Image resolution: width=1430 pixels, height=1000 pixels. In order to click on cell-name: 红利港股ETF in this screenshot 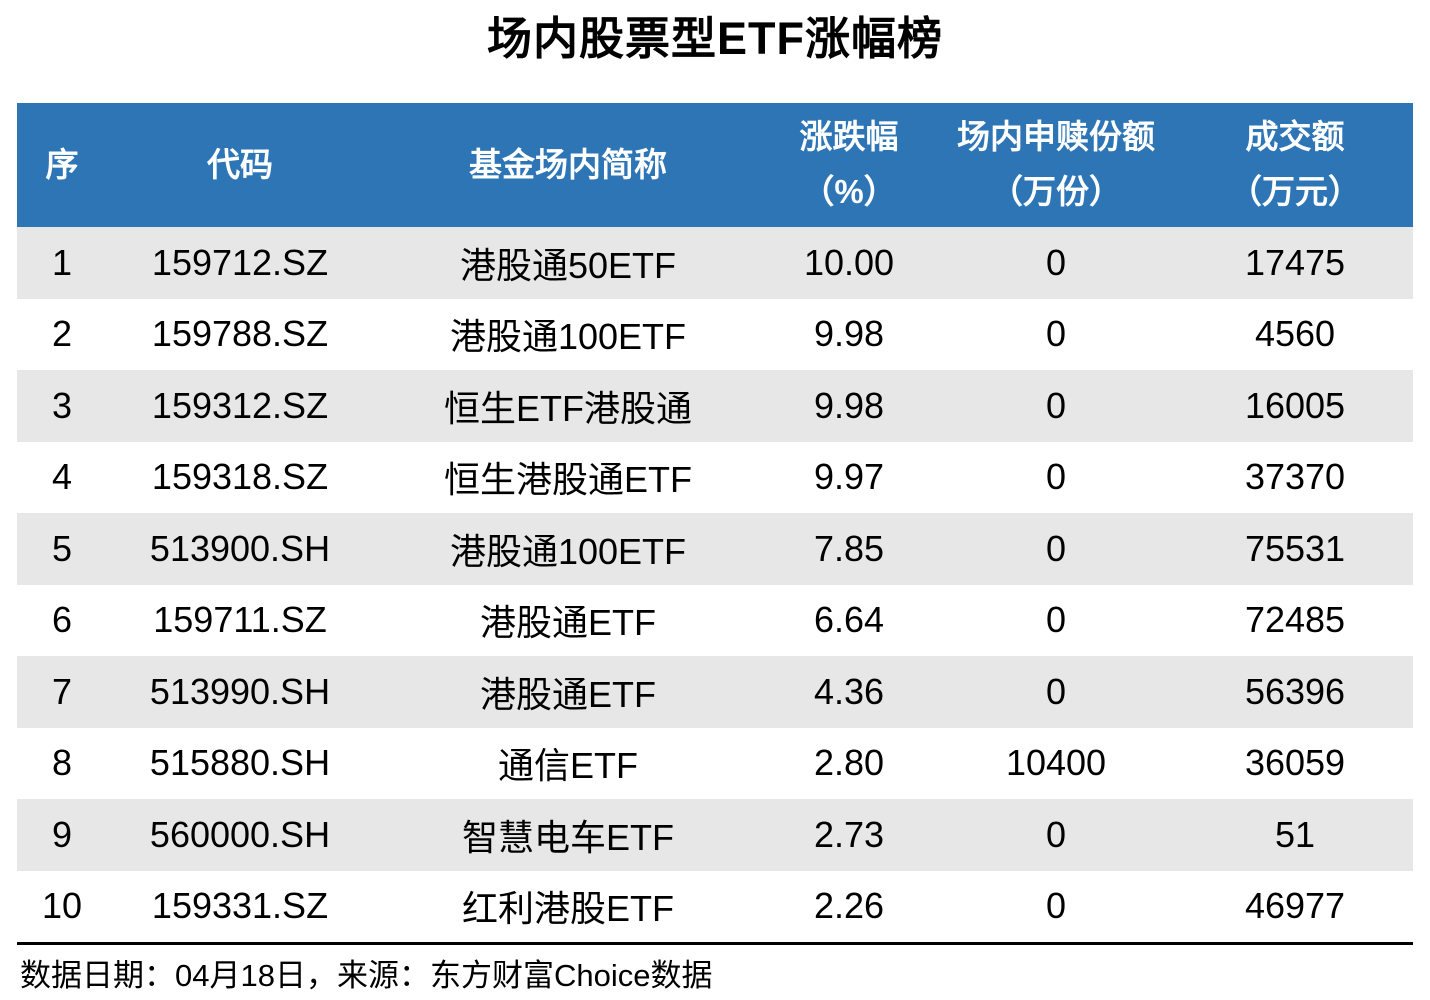, I will do `click(568, 909)`.